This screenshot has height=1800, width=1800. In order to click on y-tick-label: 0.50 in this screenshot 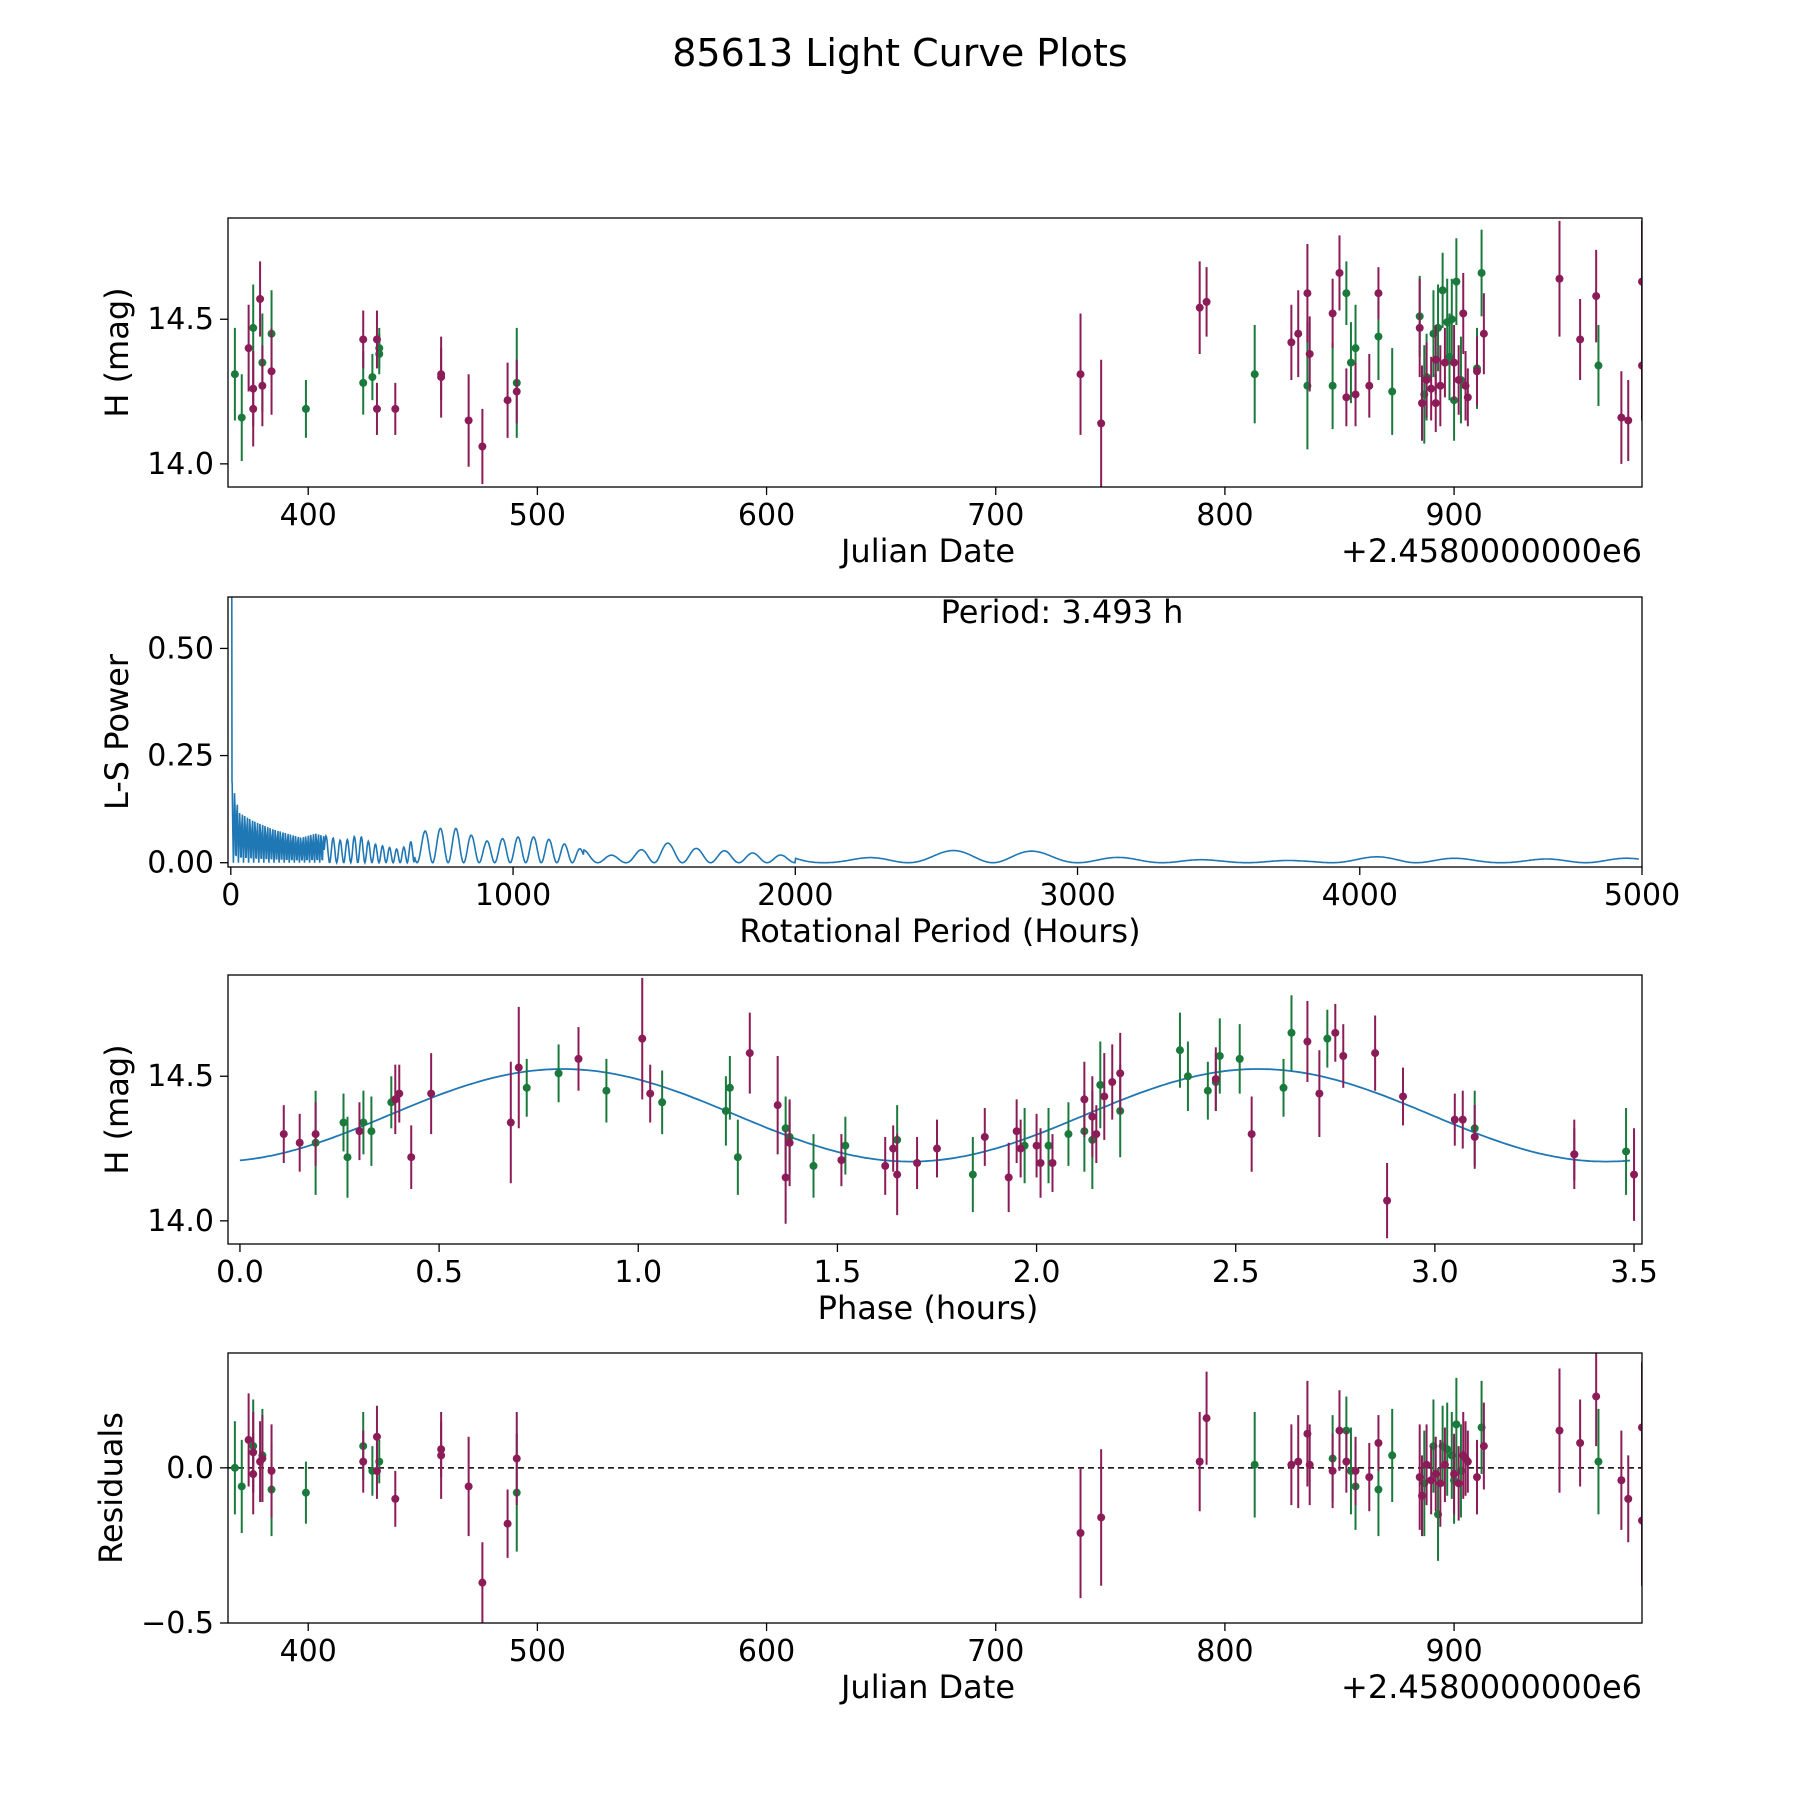, I will do `click(180, 648)`.